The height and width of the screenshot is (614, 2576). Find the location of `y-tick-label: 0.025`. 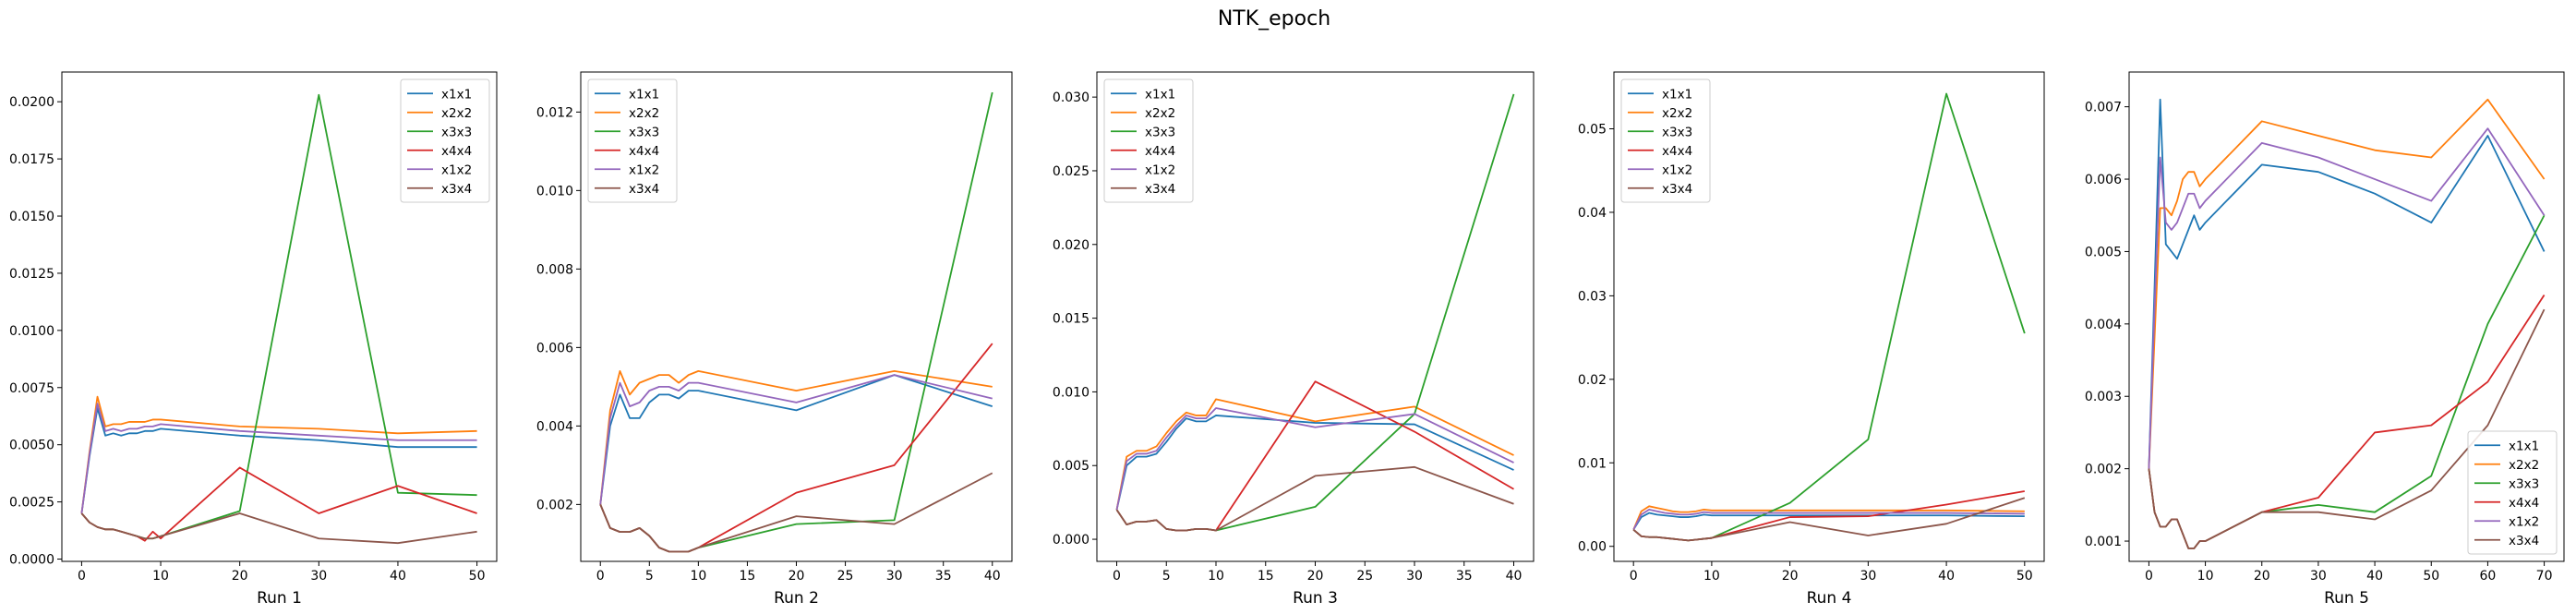

y-tick-label: 0.025 is located at coordinates (1071, 171).